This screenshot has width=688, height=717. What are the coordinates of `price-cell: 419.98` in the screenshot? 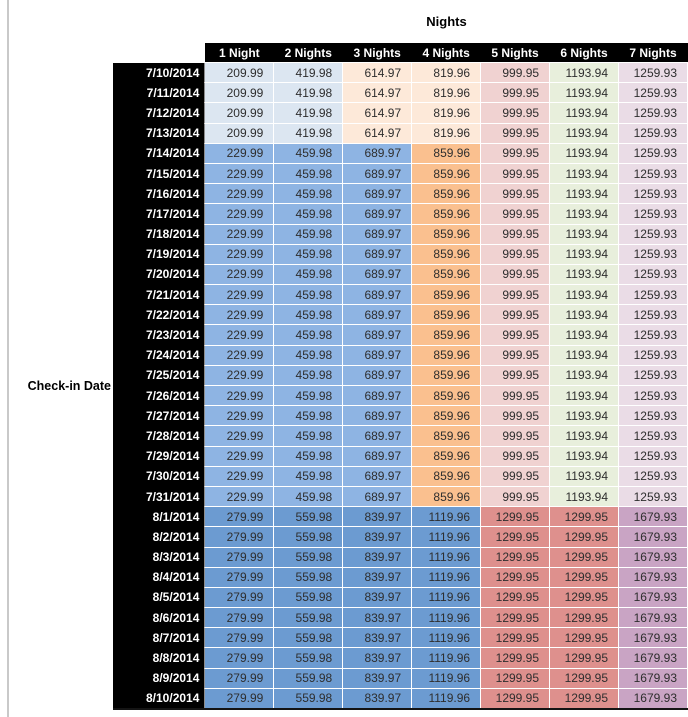 It's located at (308, 72).